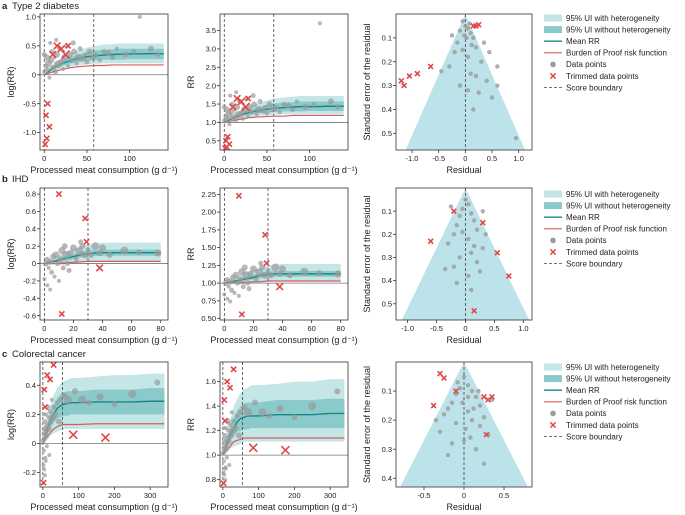 The image size is (685, 515). I want to click on legend-swatch-trimmed, so click(553, 425).